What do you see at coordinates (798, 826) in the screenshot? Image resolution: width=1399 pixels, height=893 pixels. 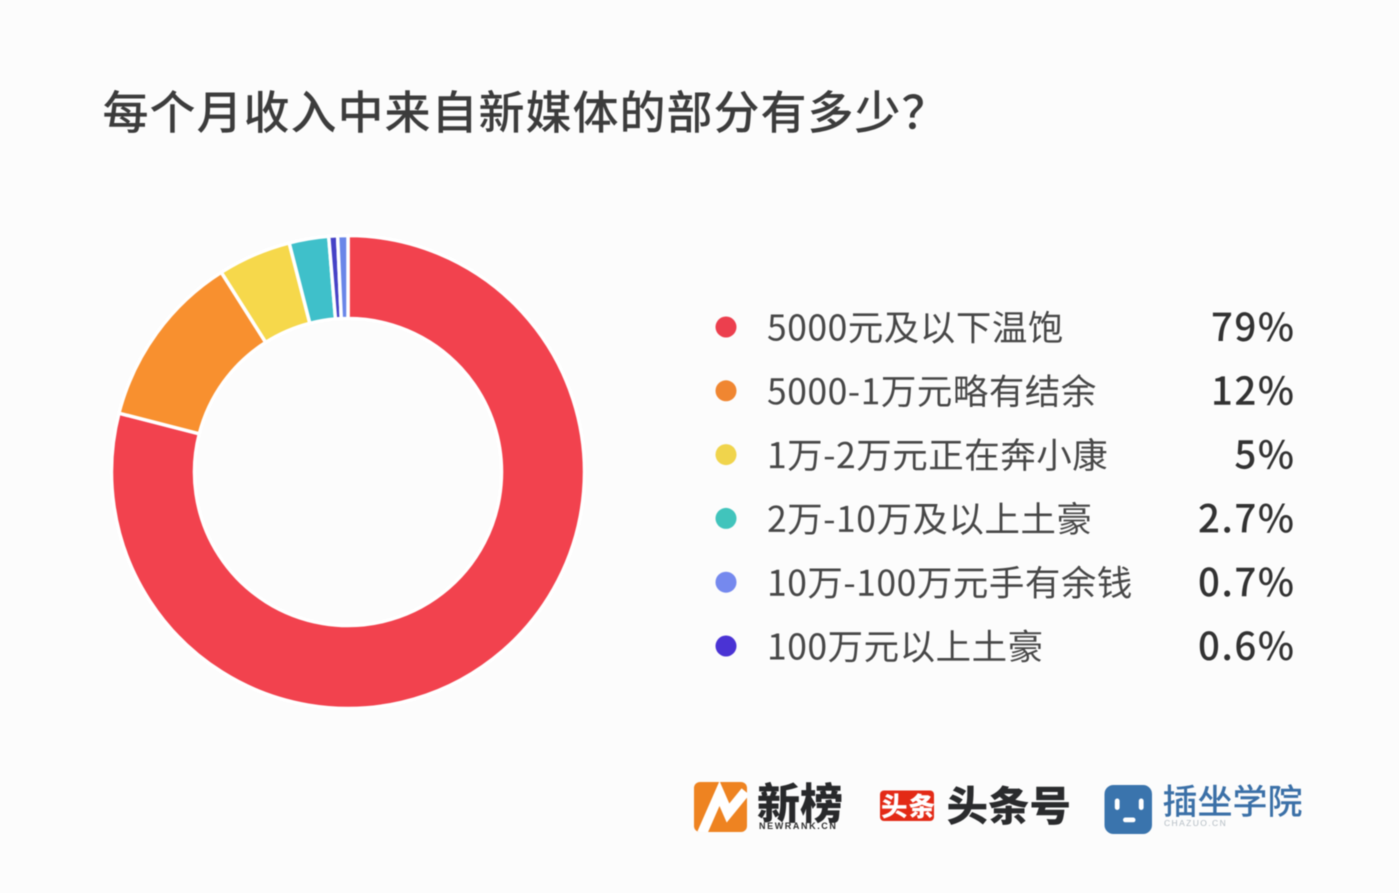 I see `svg-text: NEWRANK.CN` at bounding box center [798, 826].